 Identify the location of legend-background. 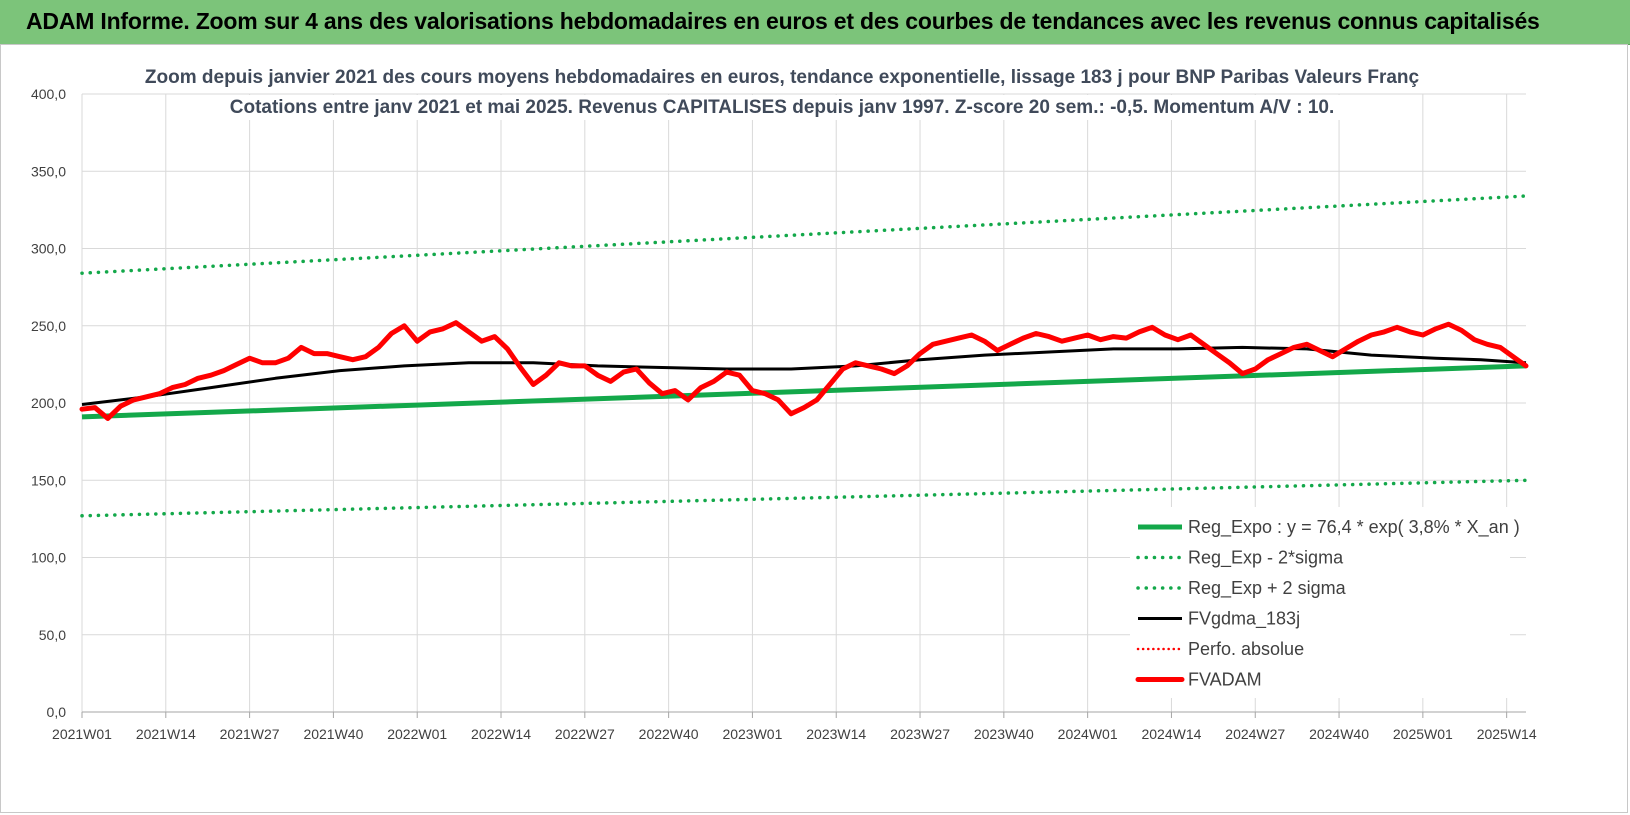
(1320, 602).